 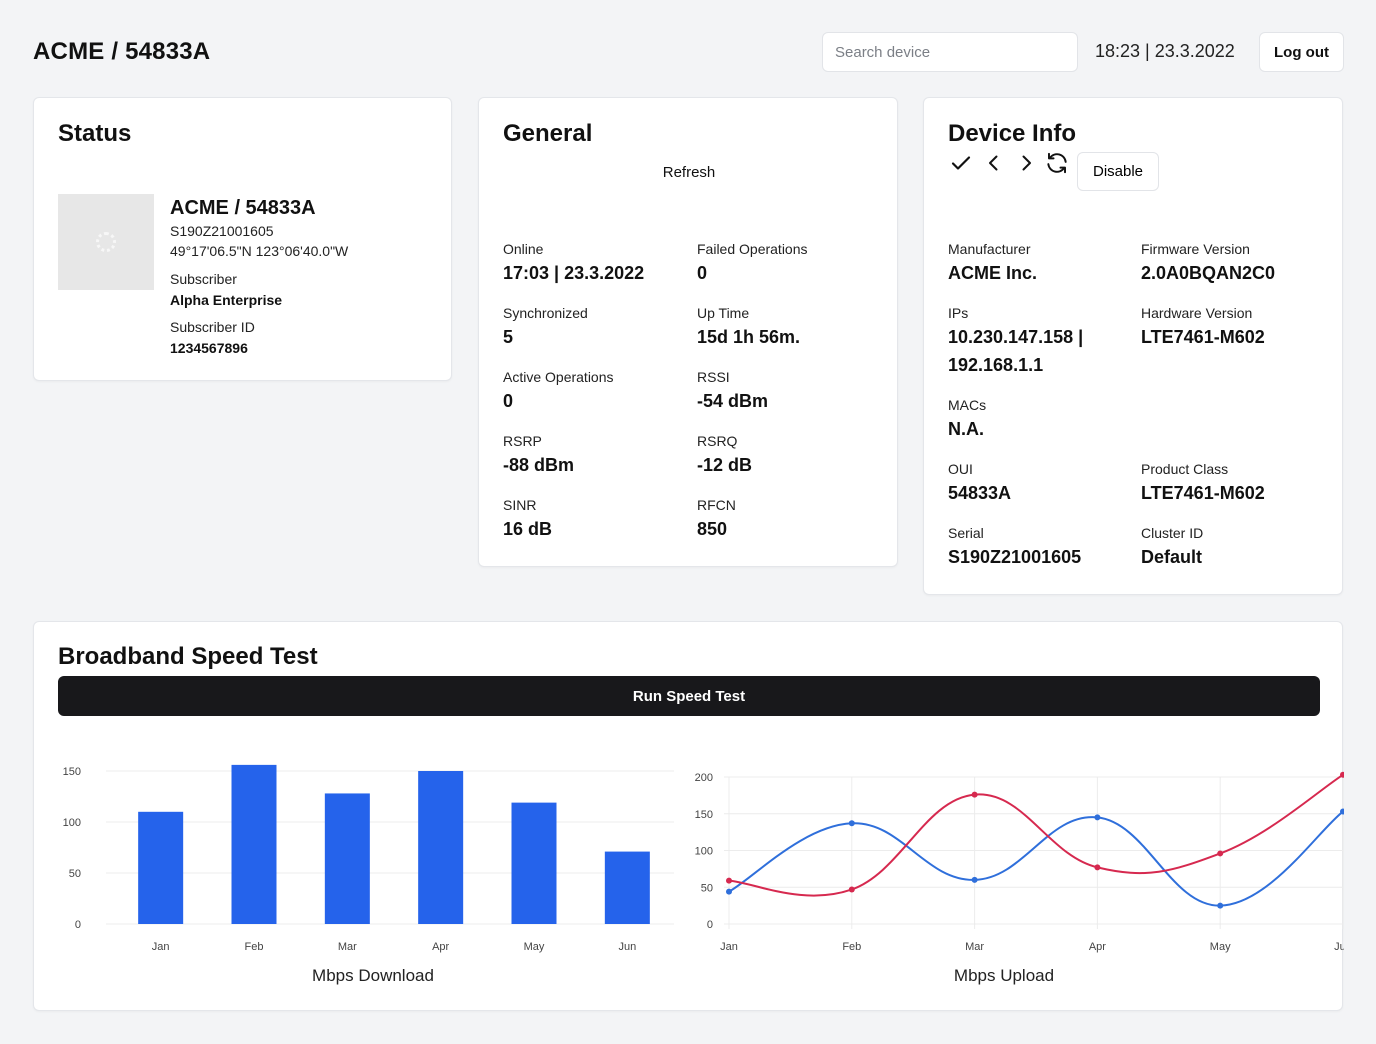 What do you see at coordinates (1203, 493) in the screenshot?
I see `product-class-value: LTE7461-M602` at bounding box center [1203, 493].